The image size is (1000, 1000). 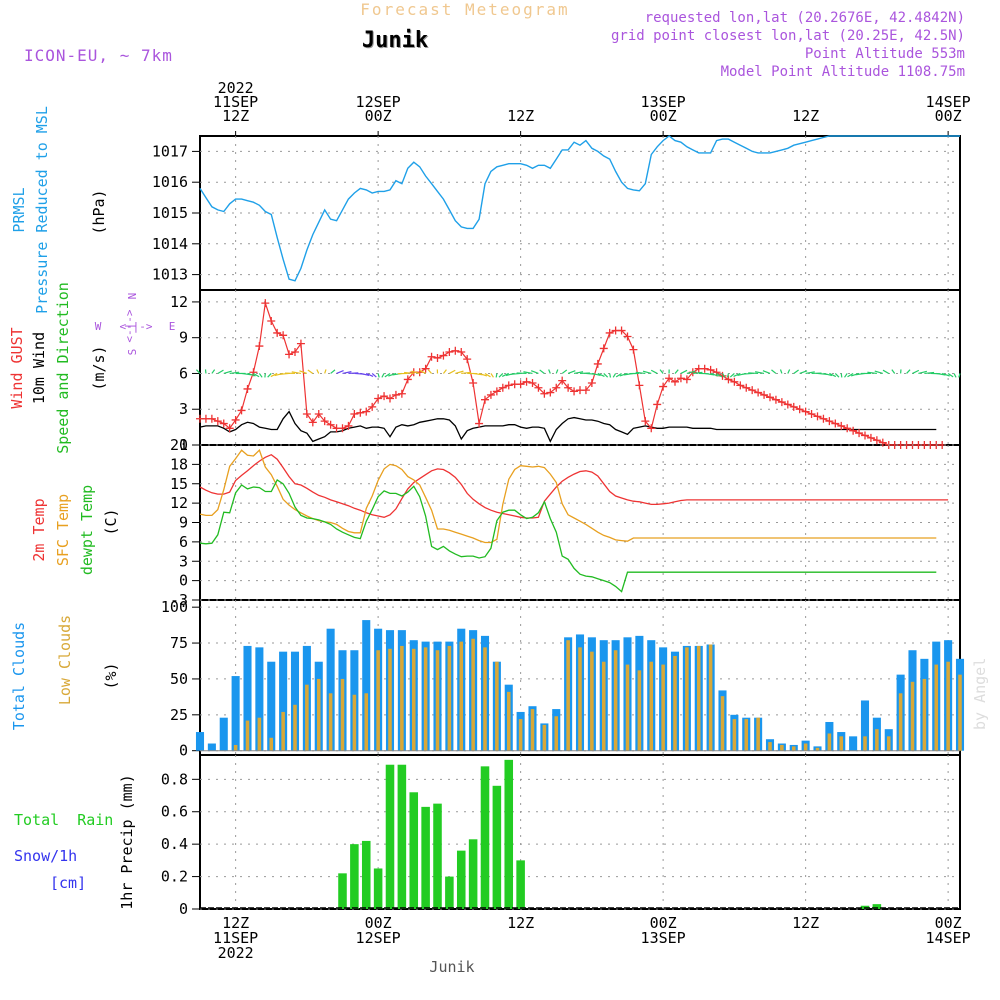 I want to click on y-tick-label: 0.6, so click(x=174, y=812).